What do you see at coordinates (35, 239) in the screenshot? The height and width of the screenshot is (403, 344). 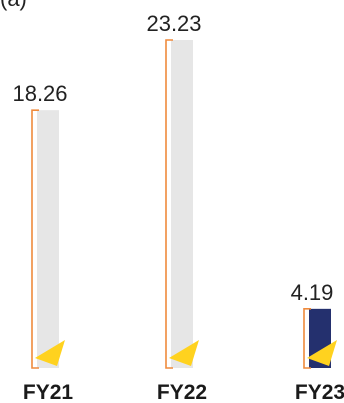 I see `bracket-fy21` at bounding box center [35, 239].